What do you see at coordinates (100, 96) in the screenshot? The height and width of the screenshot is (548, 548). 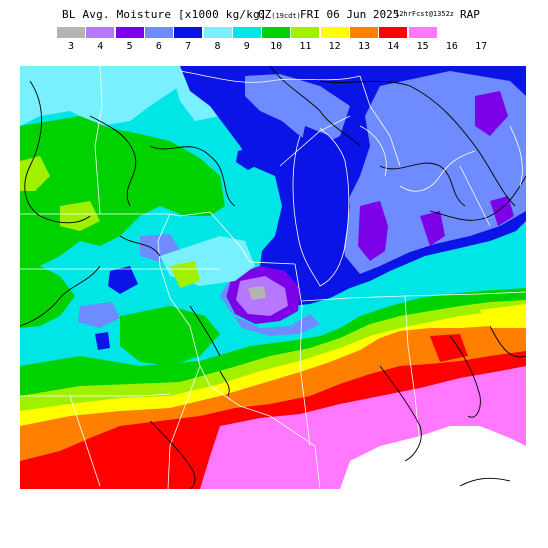 I see `field-8-northwest` at bounding box center [100, 96].